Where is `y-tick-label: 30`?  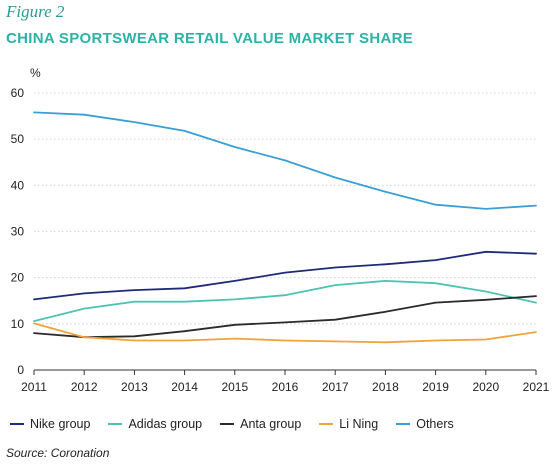
y-tick-label: 30 is located at coordinates (18, 232).